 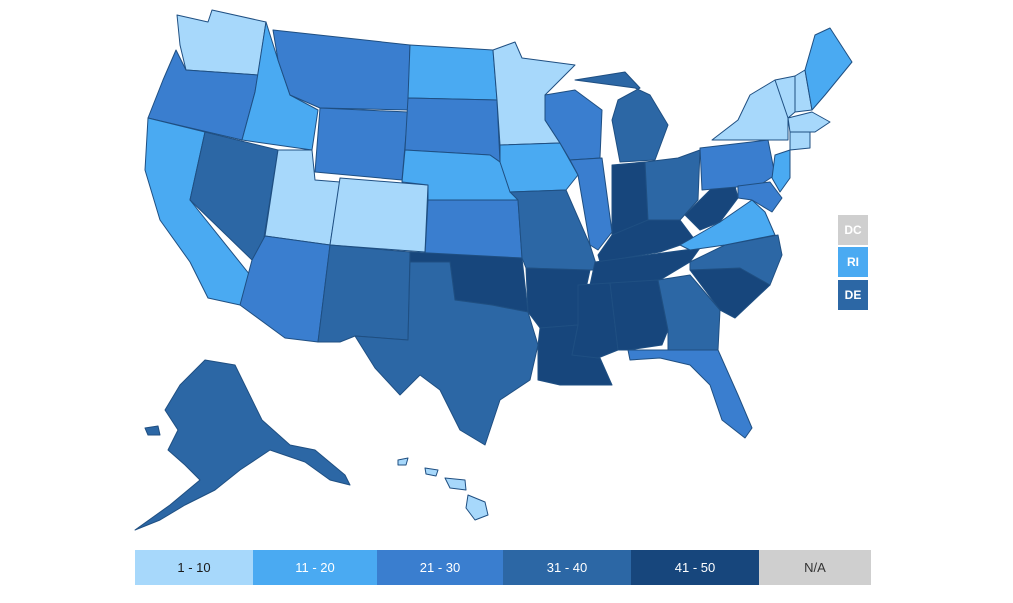 I want to click on legend-label: 31 - 40, so click(x=567, y=567).